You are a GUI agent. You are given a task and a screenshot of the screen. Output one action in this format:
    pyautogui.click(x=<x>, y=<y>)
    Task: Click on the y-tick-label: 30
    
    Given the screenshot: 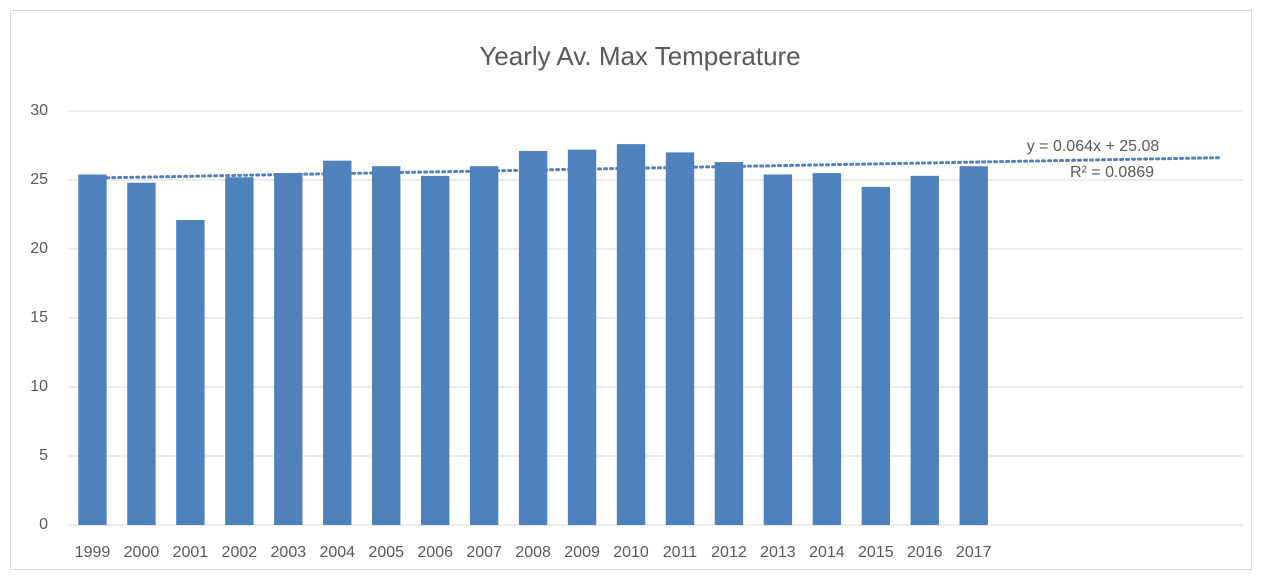 What is the action you would take?
    pyautogui.click(x=39, y=110)
    